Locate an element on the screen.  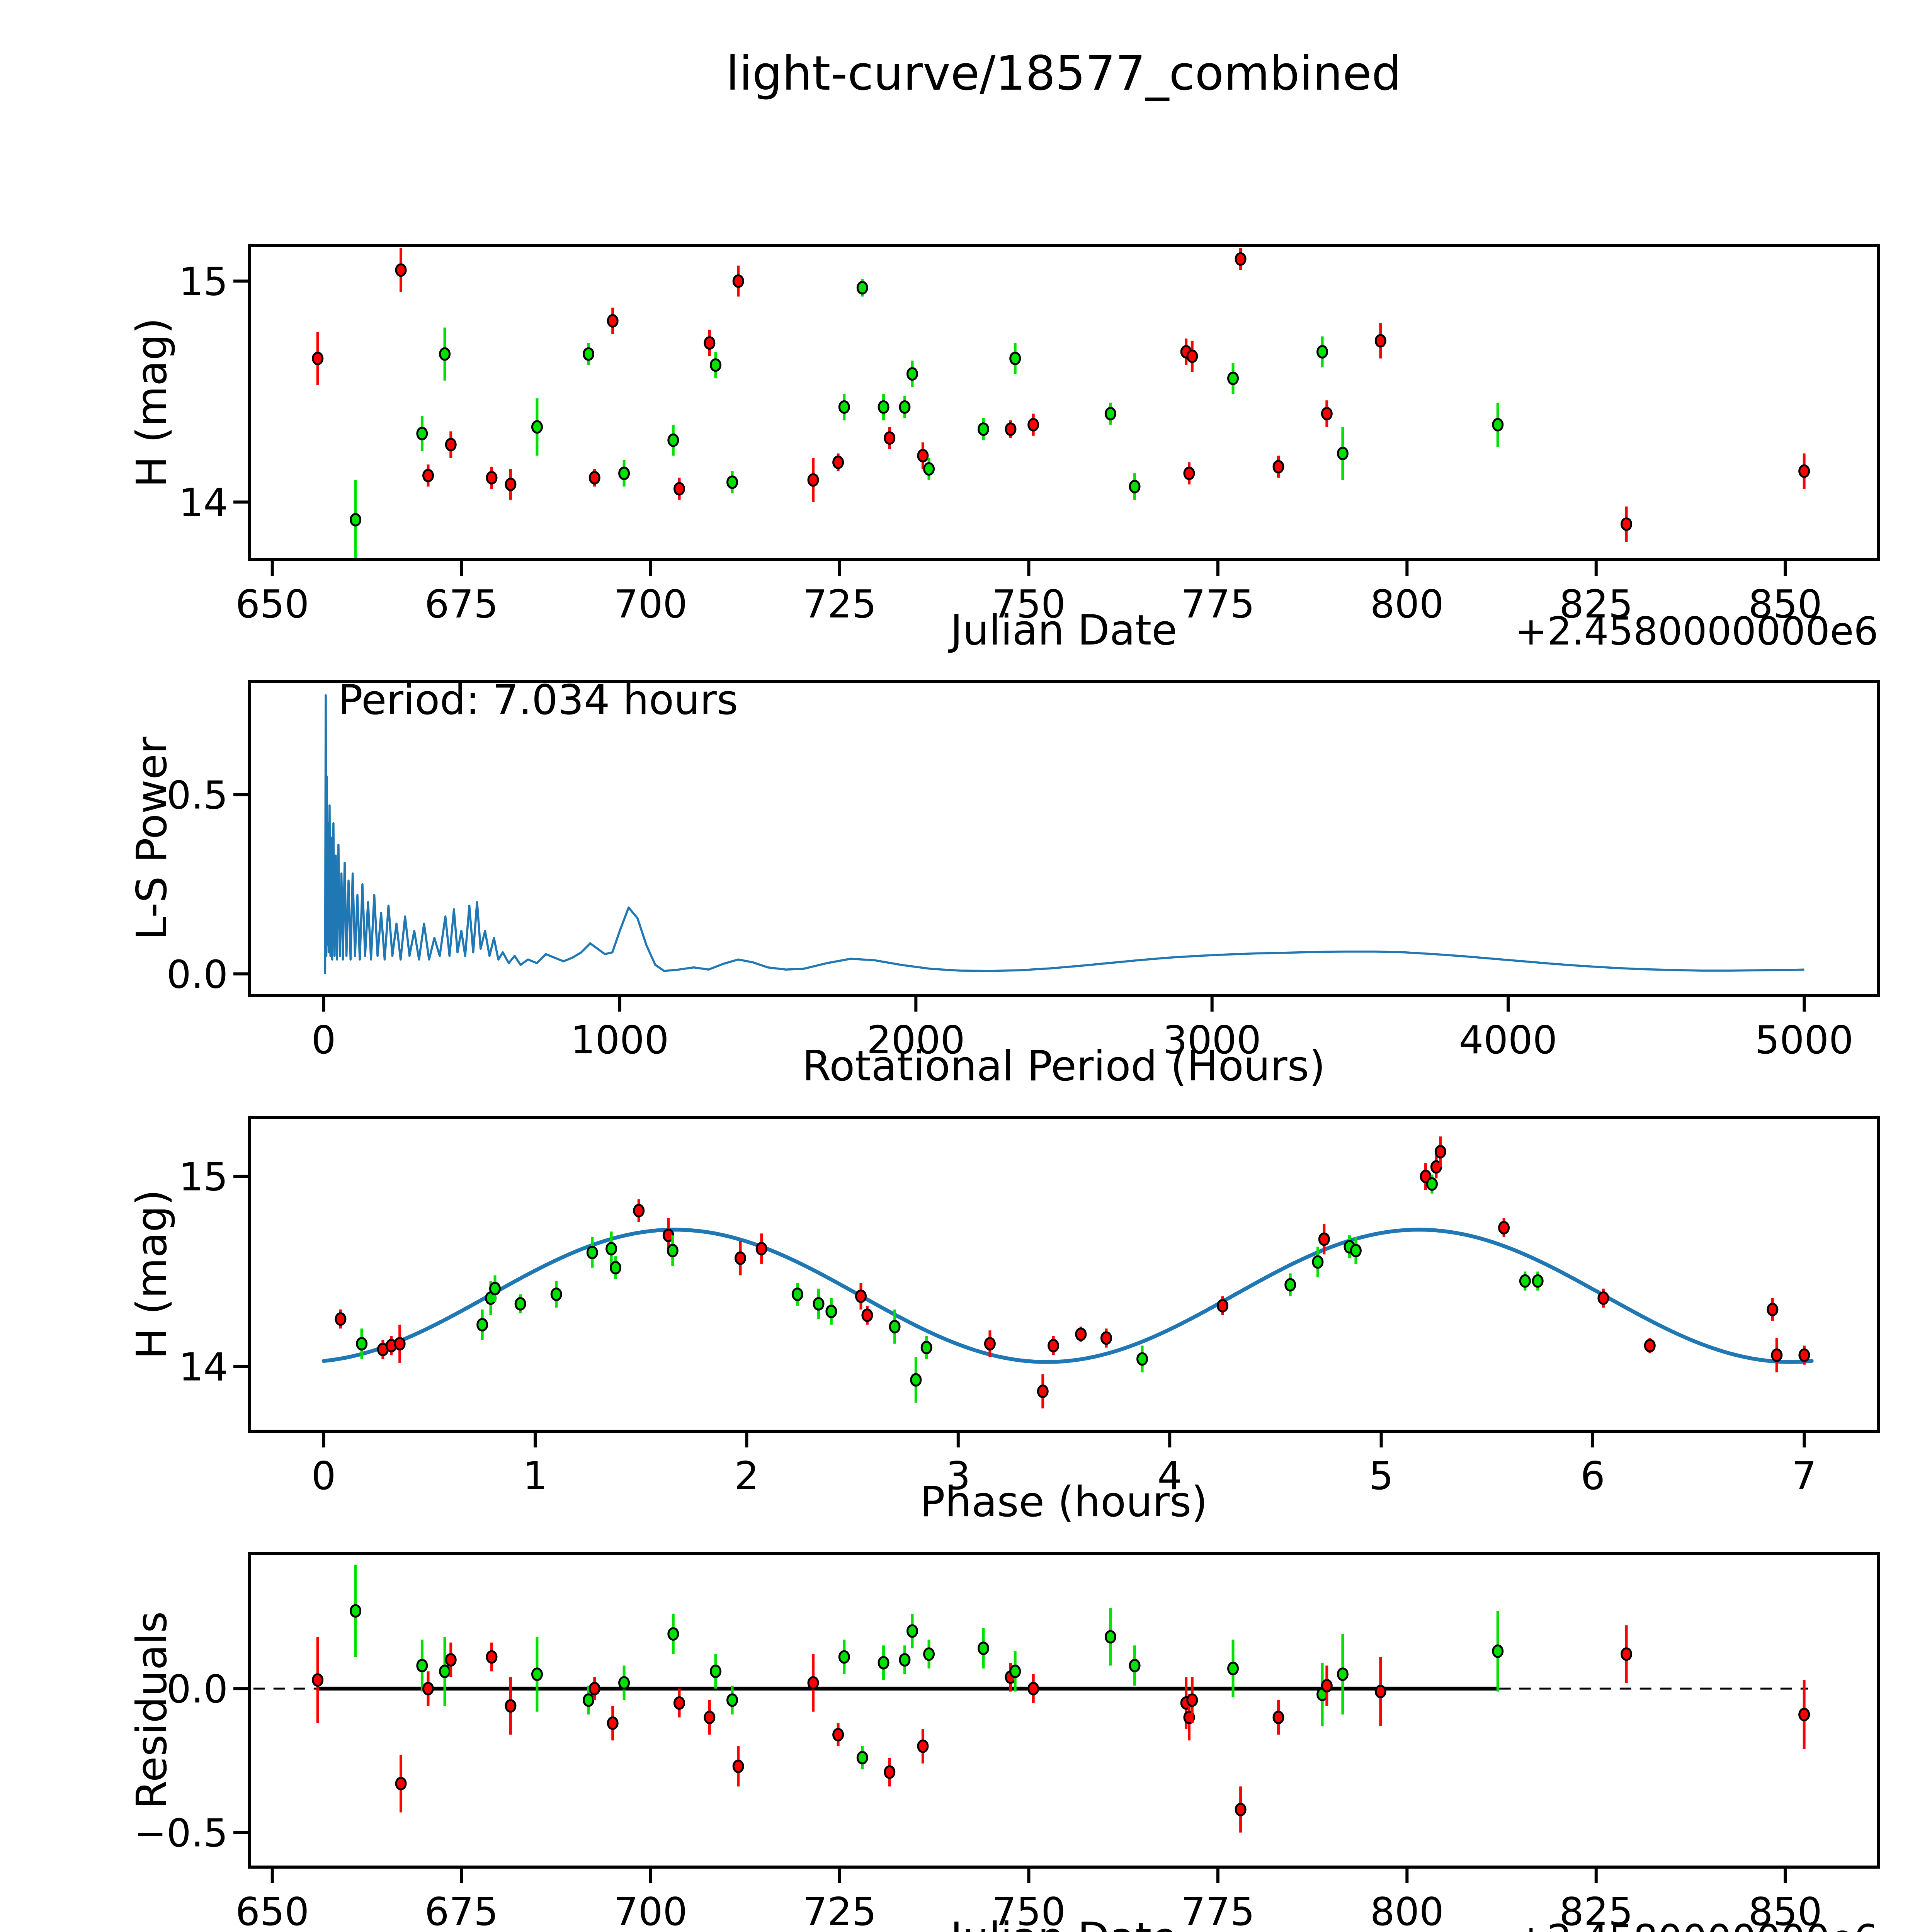
x-tick-label: 800 is located at coordinates (1407, 604).